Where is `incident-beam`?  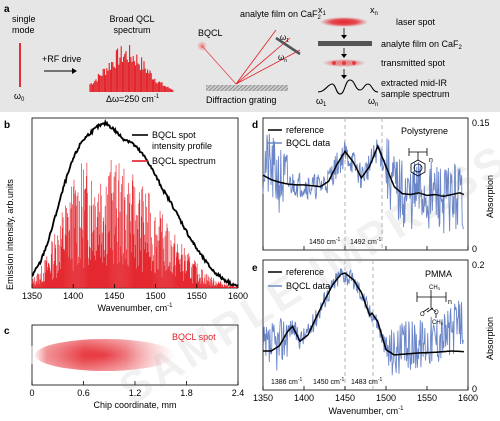
incident-beam is located at coordinates (219, 65).